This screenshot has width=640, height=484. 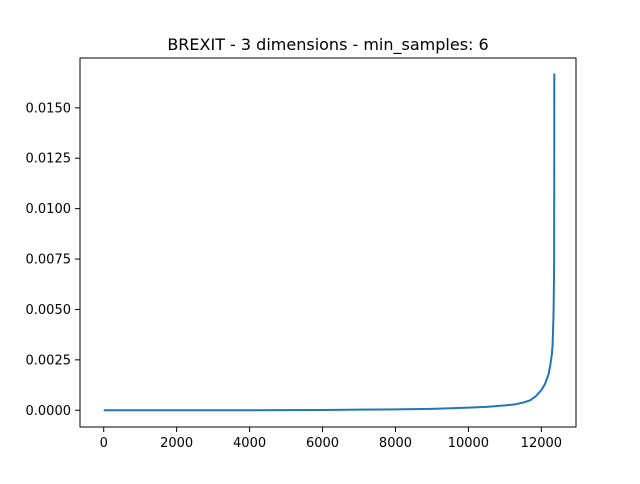 What do you see at coordinates (468, 443) in the screenshot?
I see `x-tick-label: 10000` at bounding box center [468, 443].